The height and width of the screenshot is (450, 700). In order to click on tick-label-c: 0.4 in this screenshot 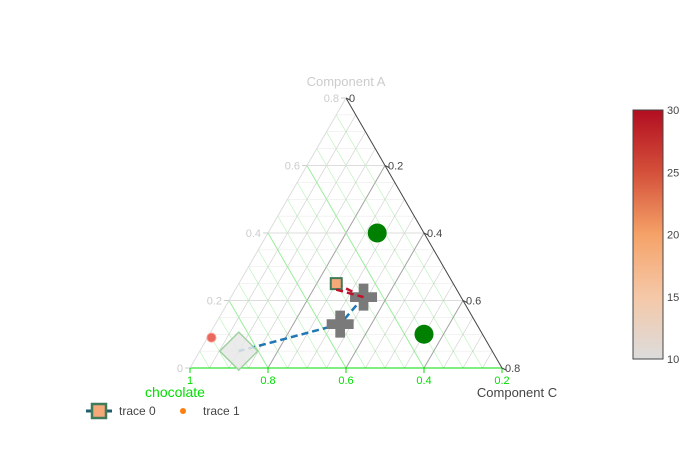, I will do `click(434, 234)`.